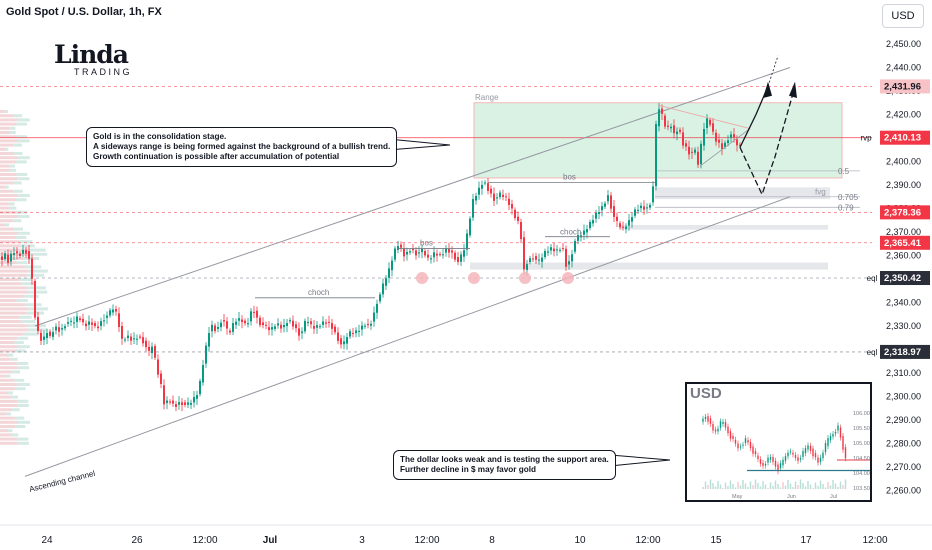 This screenshot has height=550, width=932. Describe the element at coordinates (91, 54) in the screenshot. I see `logo-line1: Linda` at that location.